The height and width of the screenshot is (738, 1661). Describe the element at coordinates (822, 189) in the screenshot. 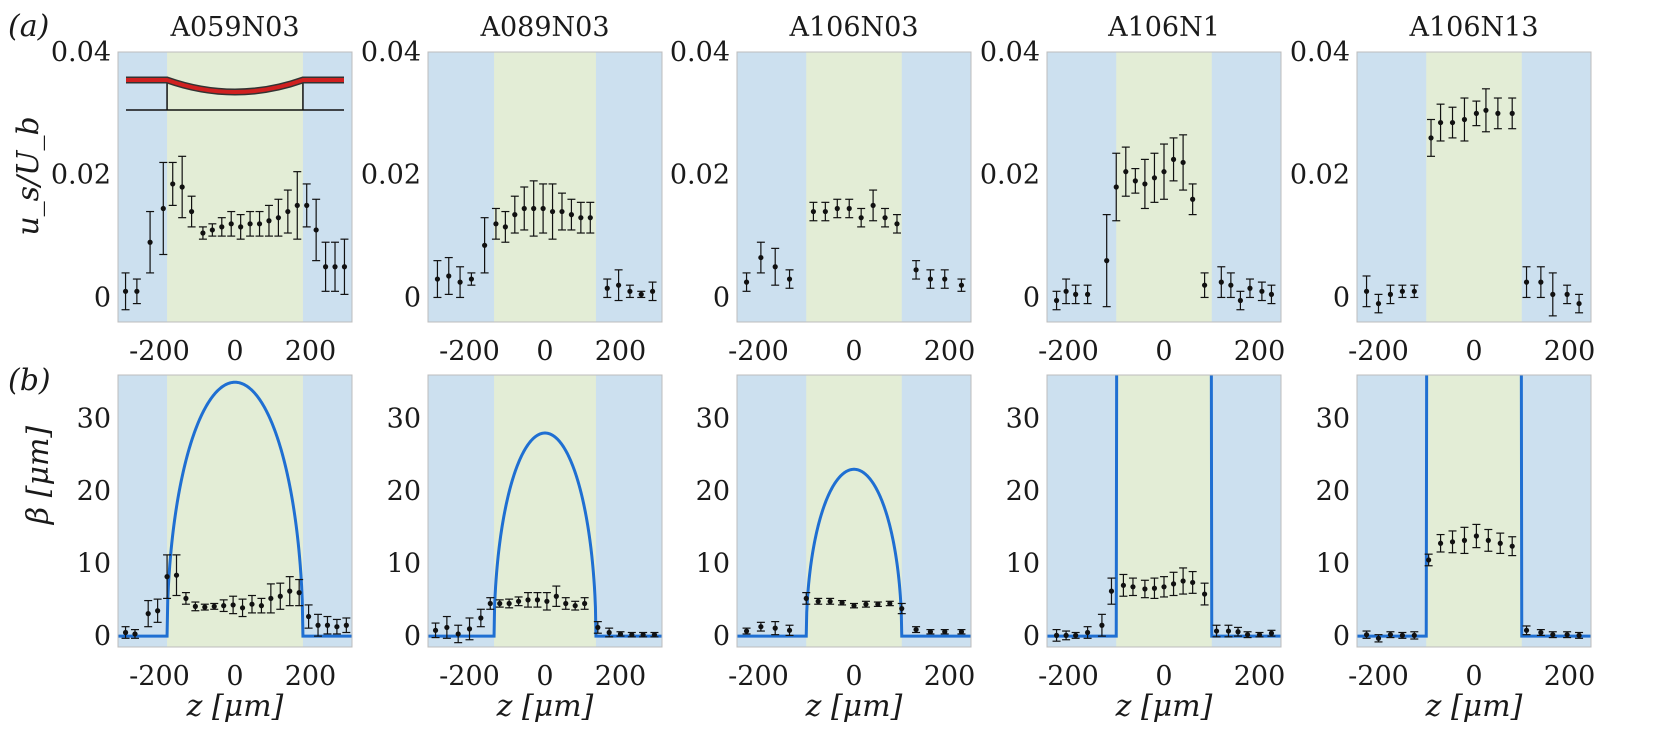

I see `panel-a-3: 0 0.02 0.04 -200 0 200 A106N03` at that location.